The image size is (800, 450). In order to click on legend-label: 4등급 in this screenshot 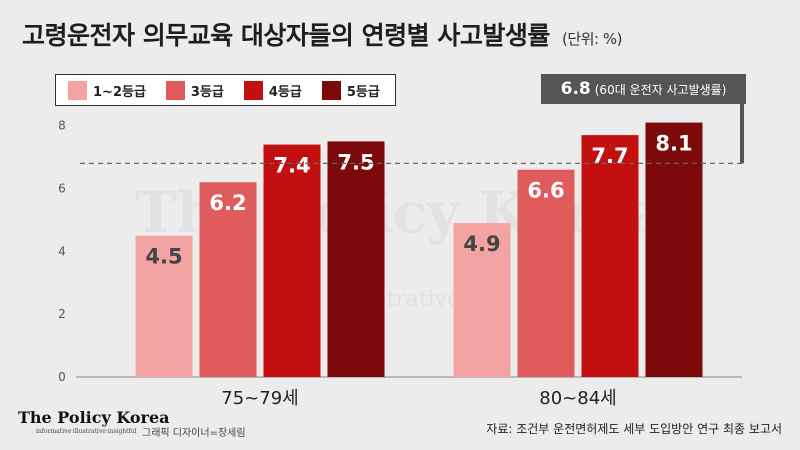, I will do `click(285, 92)`.